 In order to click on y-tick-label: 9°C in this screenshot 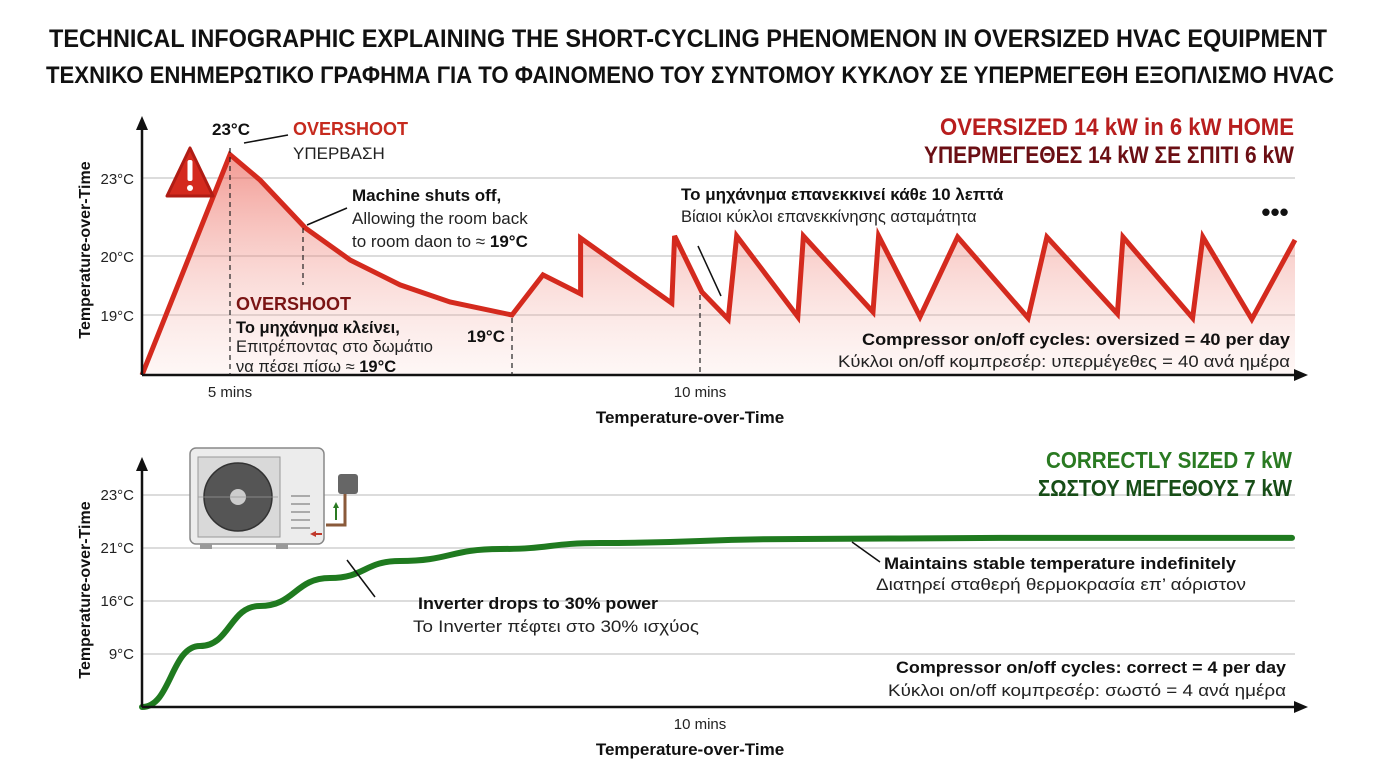, I will do `click(121, 654)`.